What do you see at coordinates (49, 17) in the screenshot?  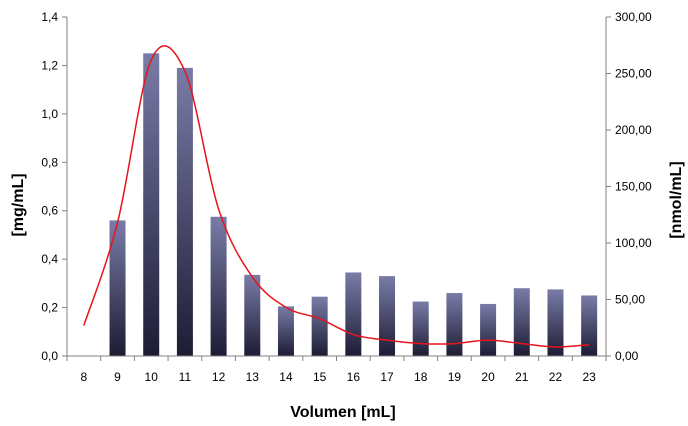 I see `y-tick-label: 1,4` at bounding box center [49, 17].